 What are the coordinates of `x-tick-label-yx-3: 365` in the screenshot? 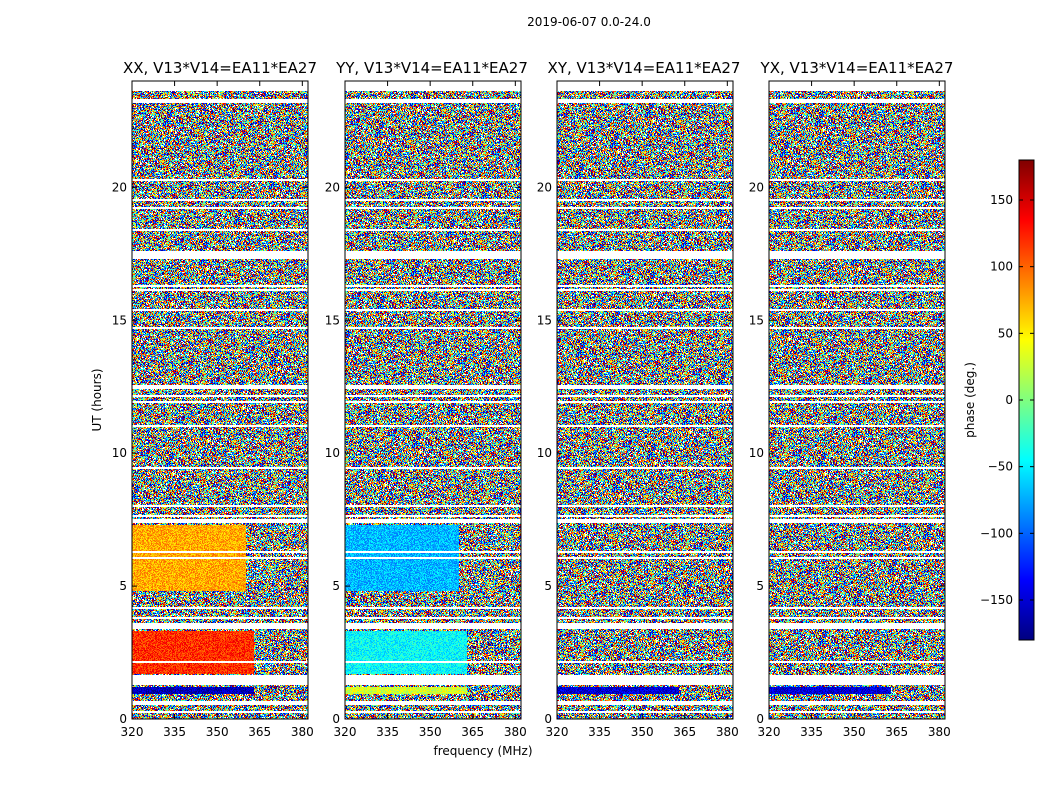 It's located at (896, 732).